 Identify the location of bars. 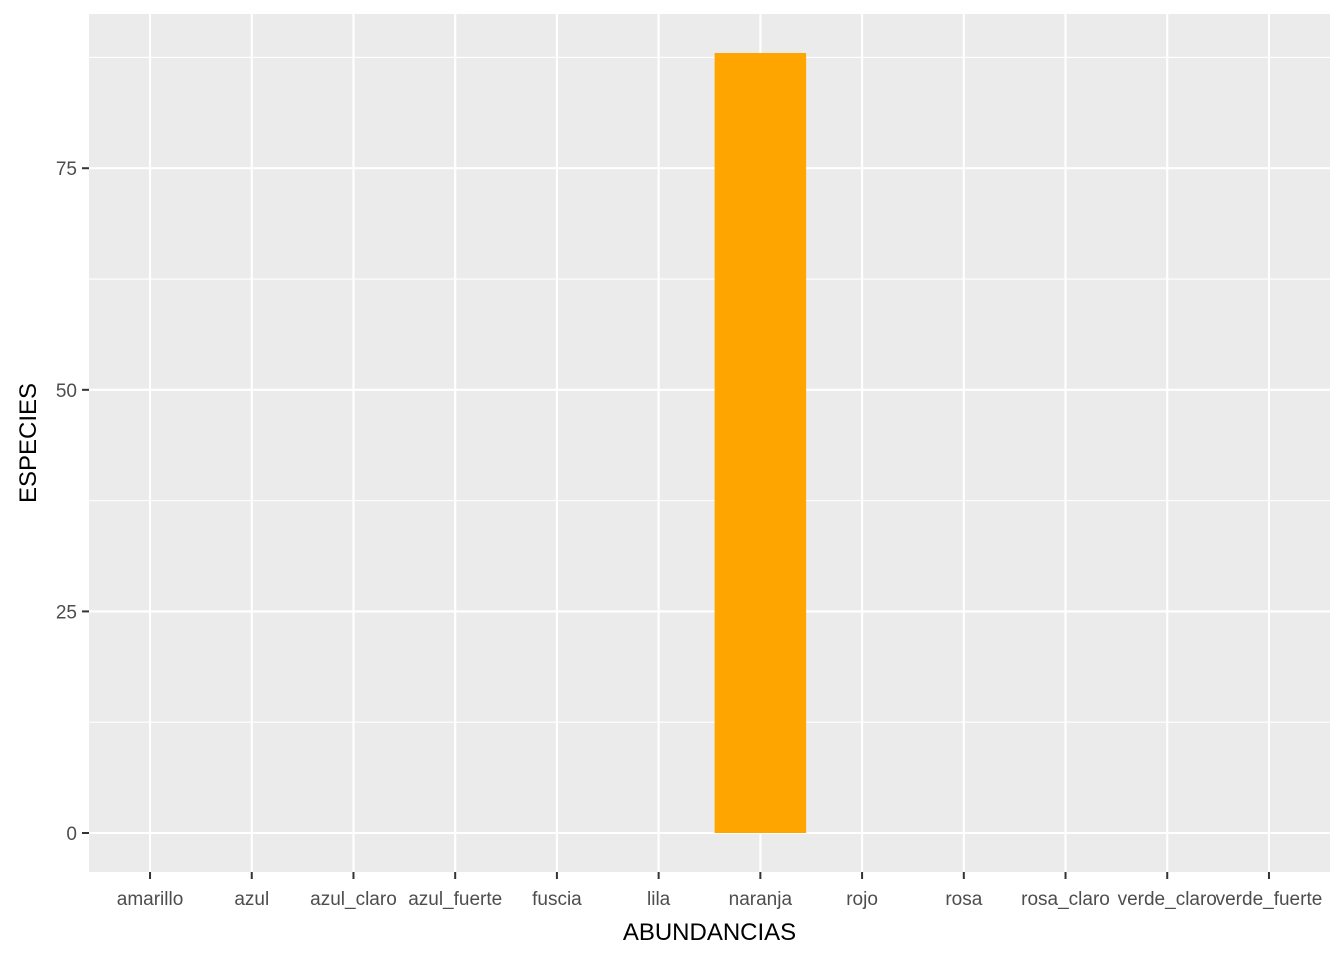
(760, 443).